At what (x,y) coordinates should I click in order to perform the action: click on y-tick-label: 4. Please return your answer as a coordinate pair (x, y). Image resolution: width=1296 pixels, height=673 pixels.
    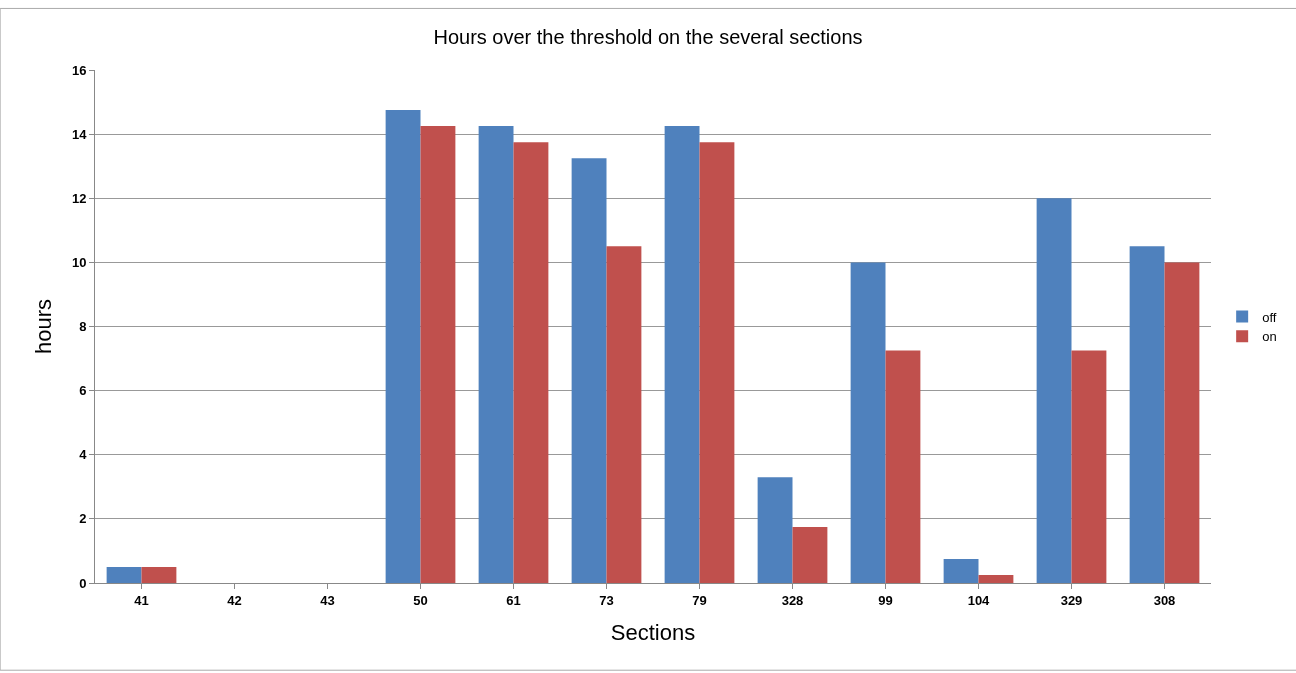
    Looking at the image, I should click on (83, 455).